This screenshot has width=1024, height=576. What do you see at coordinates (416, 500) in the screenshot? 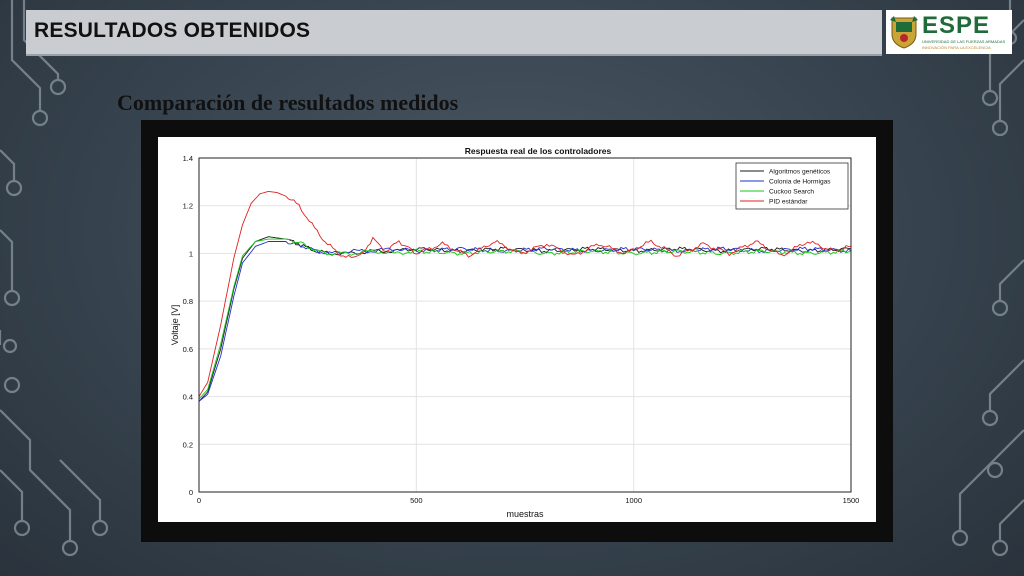
I see `x-tick-label: 500` at bounding box center [416, 500].